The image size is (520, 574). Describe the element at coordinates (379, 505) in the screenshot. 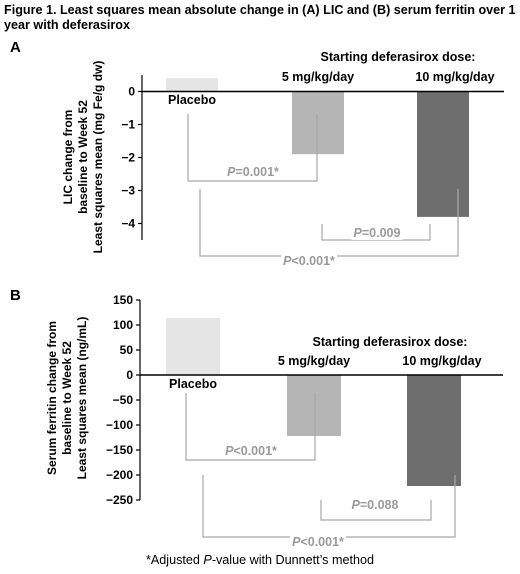

I see `p-value-text: =0.088` at that location.